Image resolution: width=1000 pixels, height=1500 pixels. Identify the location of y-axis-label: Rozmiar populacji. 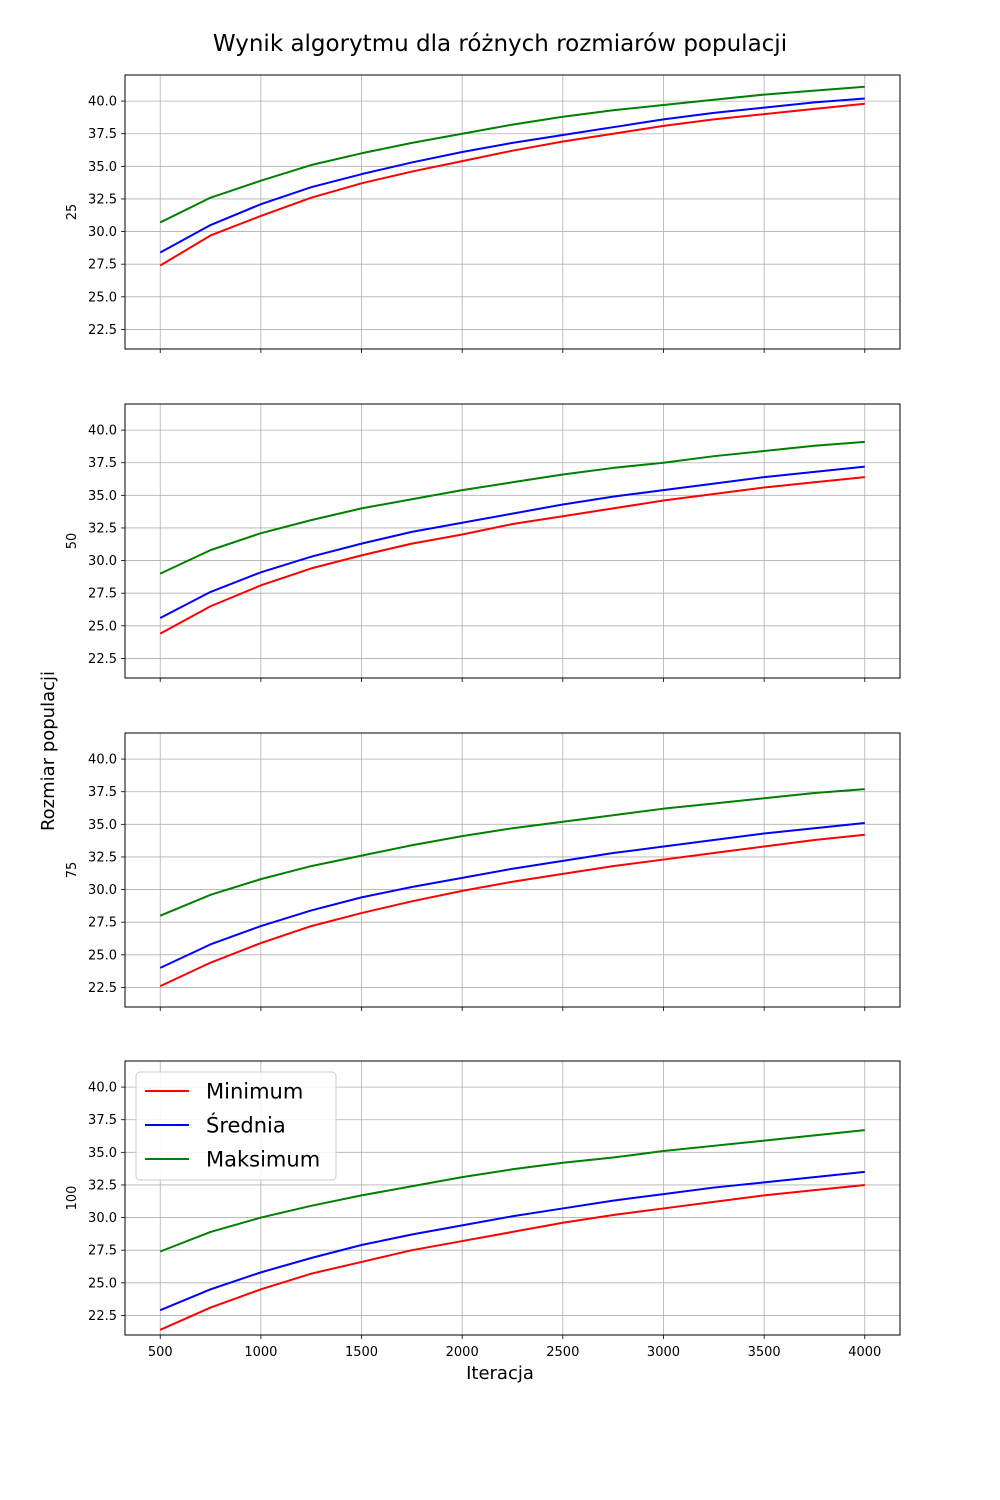
(48, 751).